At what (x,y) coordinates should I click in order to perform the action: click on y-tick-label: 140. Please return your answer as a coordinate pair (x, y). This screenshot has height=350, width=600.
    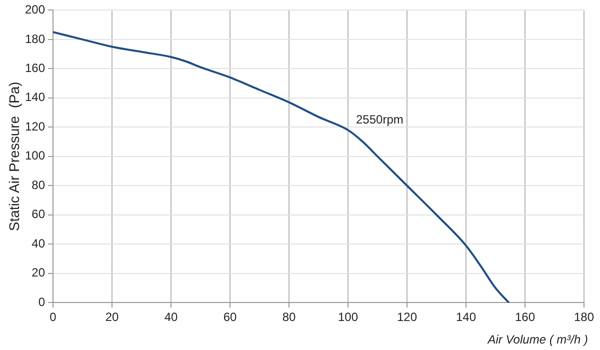
    Looking at the image, I should click on (35, 97).